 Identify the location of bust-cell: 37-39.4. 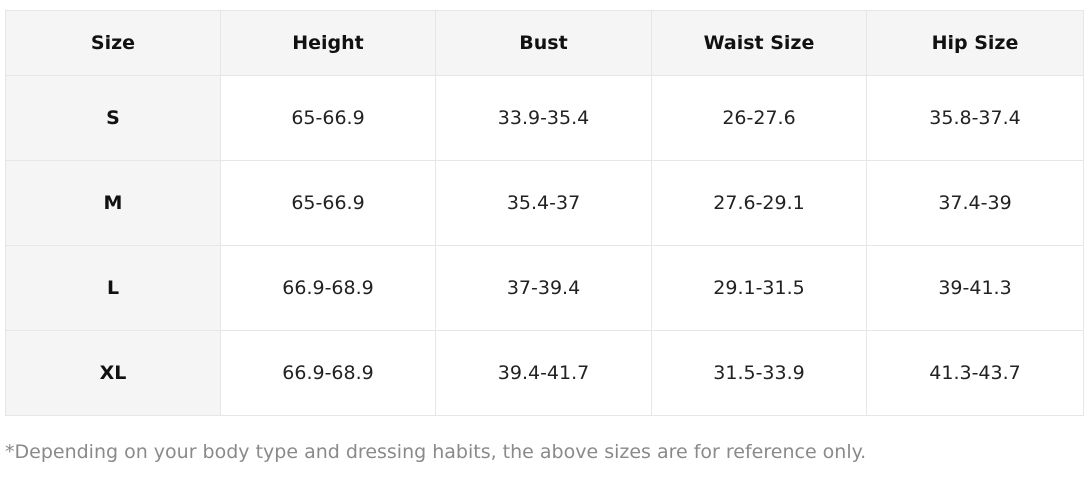
(543, 288).